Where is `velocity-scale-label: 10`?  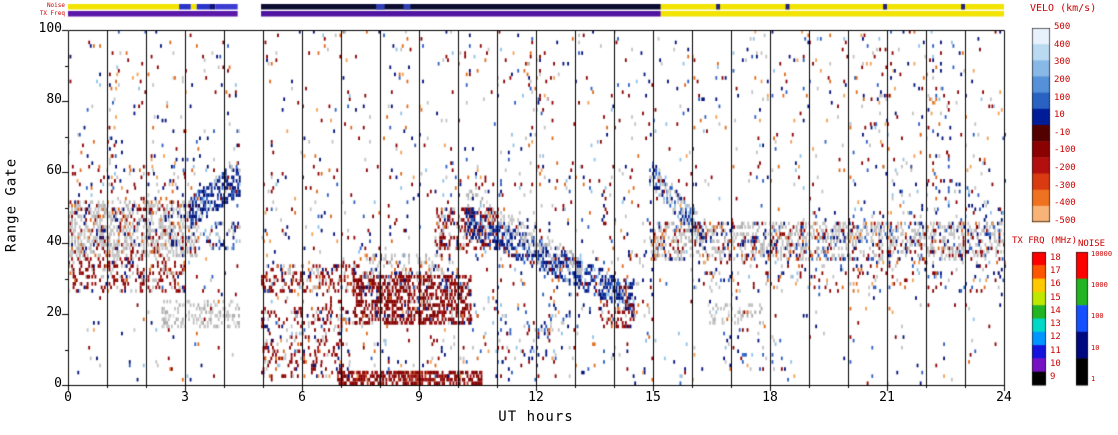
velocity-scale-label: 10 is located at coordinates (1059, 115).